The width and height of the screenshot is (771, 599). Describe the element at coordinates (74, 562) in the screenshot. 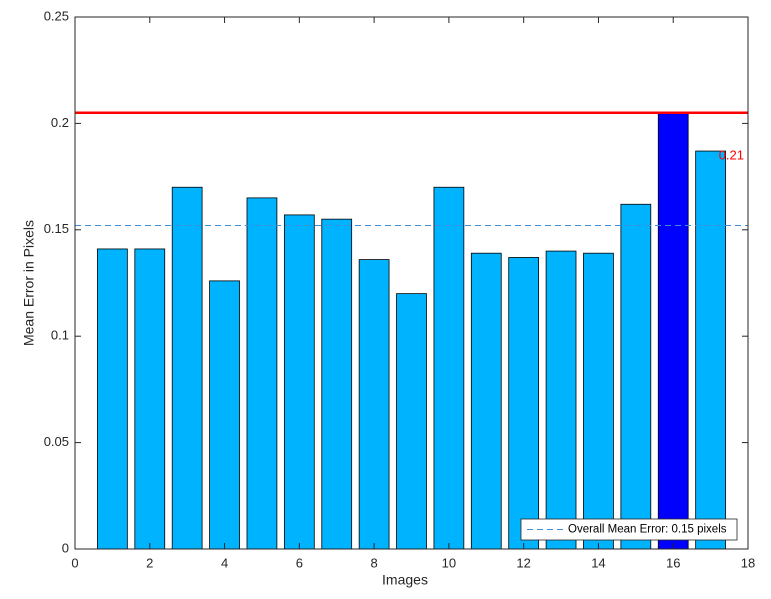

I see `x-tick-label: 0` at that location.